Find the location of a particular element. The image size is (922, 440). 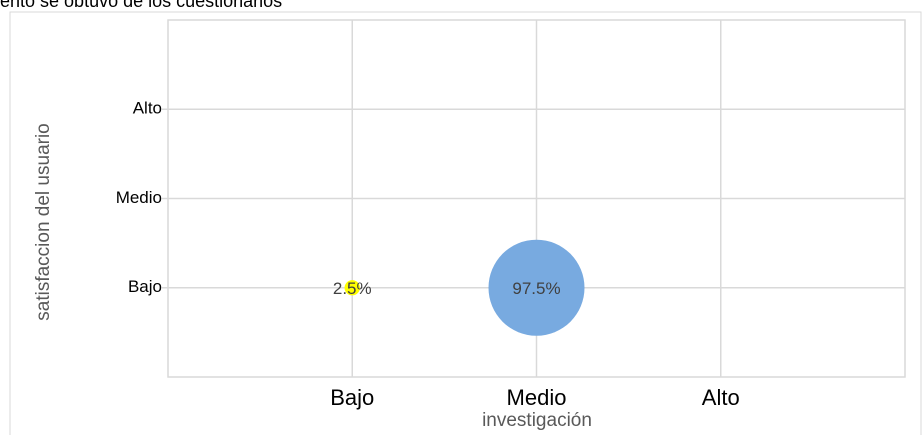

y-tick-label: Bajo is located at coordinates (145, 286).